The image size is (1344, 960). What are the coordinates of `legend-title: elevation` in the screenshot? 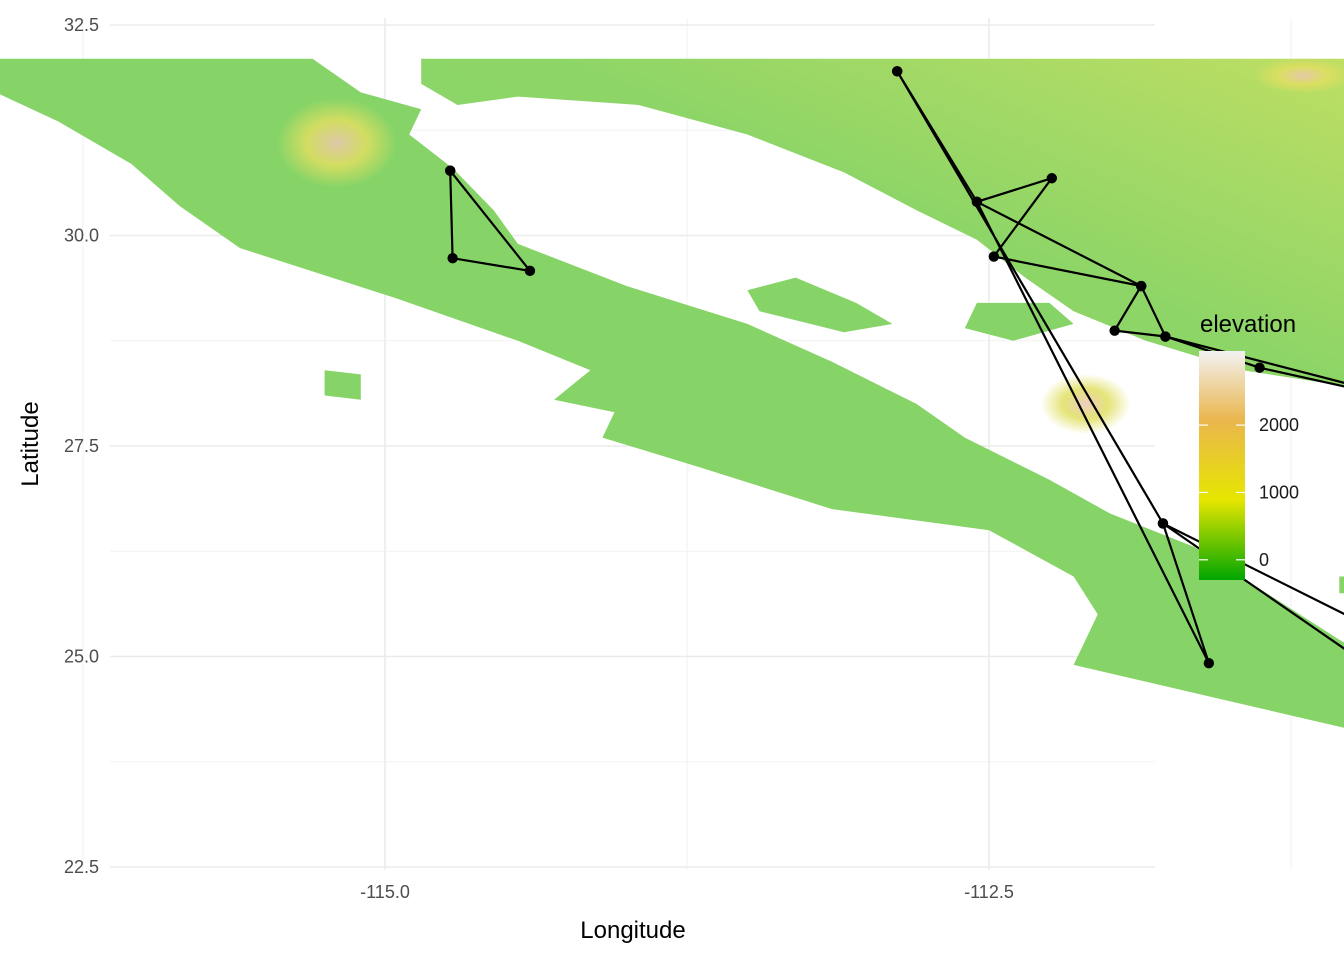 It's located at (1248, 324).